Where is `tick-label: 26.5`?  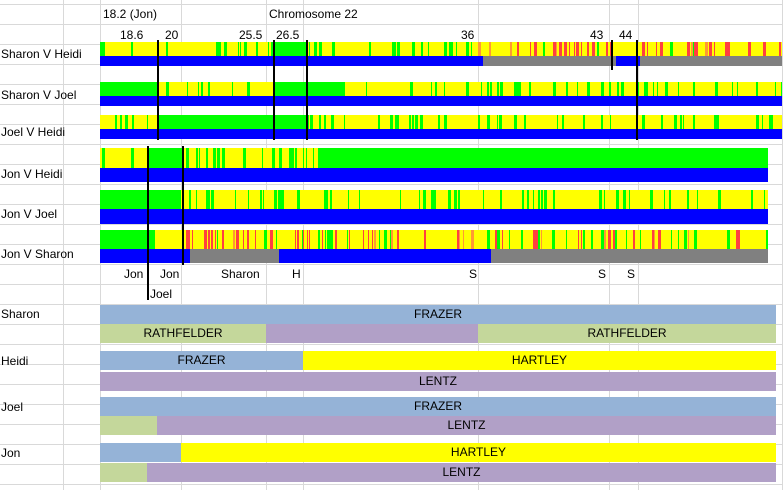 tick-label: 26.5 is located at coordinates (288, 35).